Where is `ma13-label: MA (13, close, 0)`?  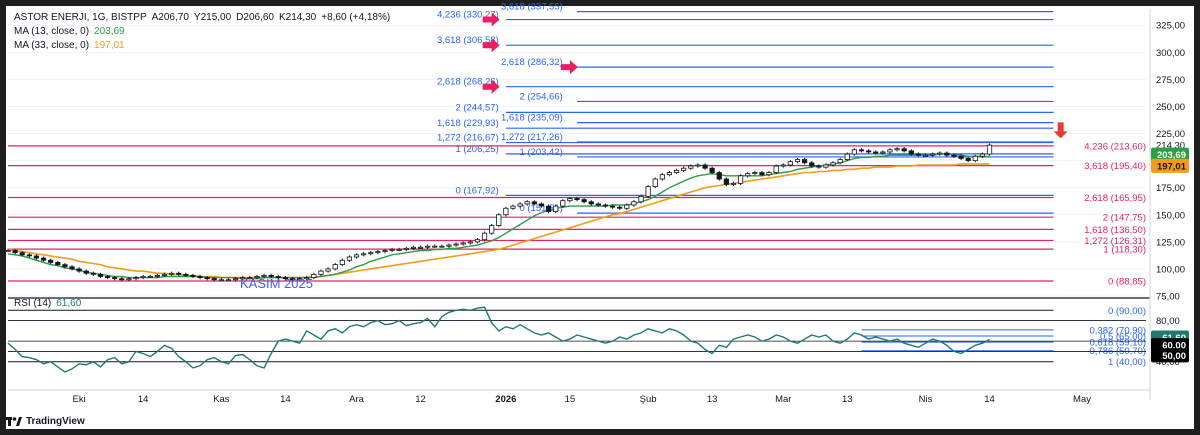
ma13-label: MA (13, close, 0) is located at coordinates (52, 31).